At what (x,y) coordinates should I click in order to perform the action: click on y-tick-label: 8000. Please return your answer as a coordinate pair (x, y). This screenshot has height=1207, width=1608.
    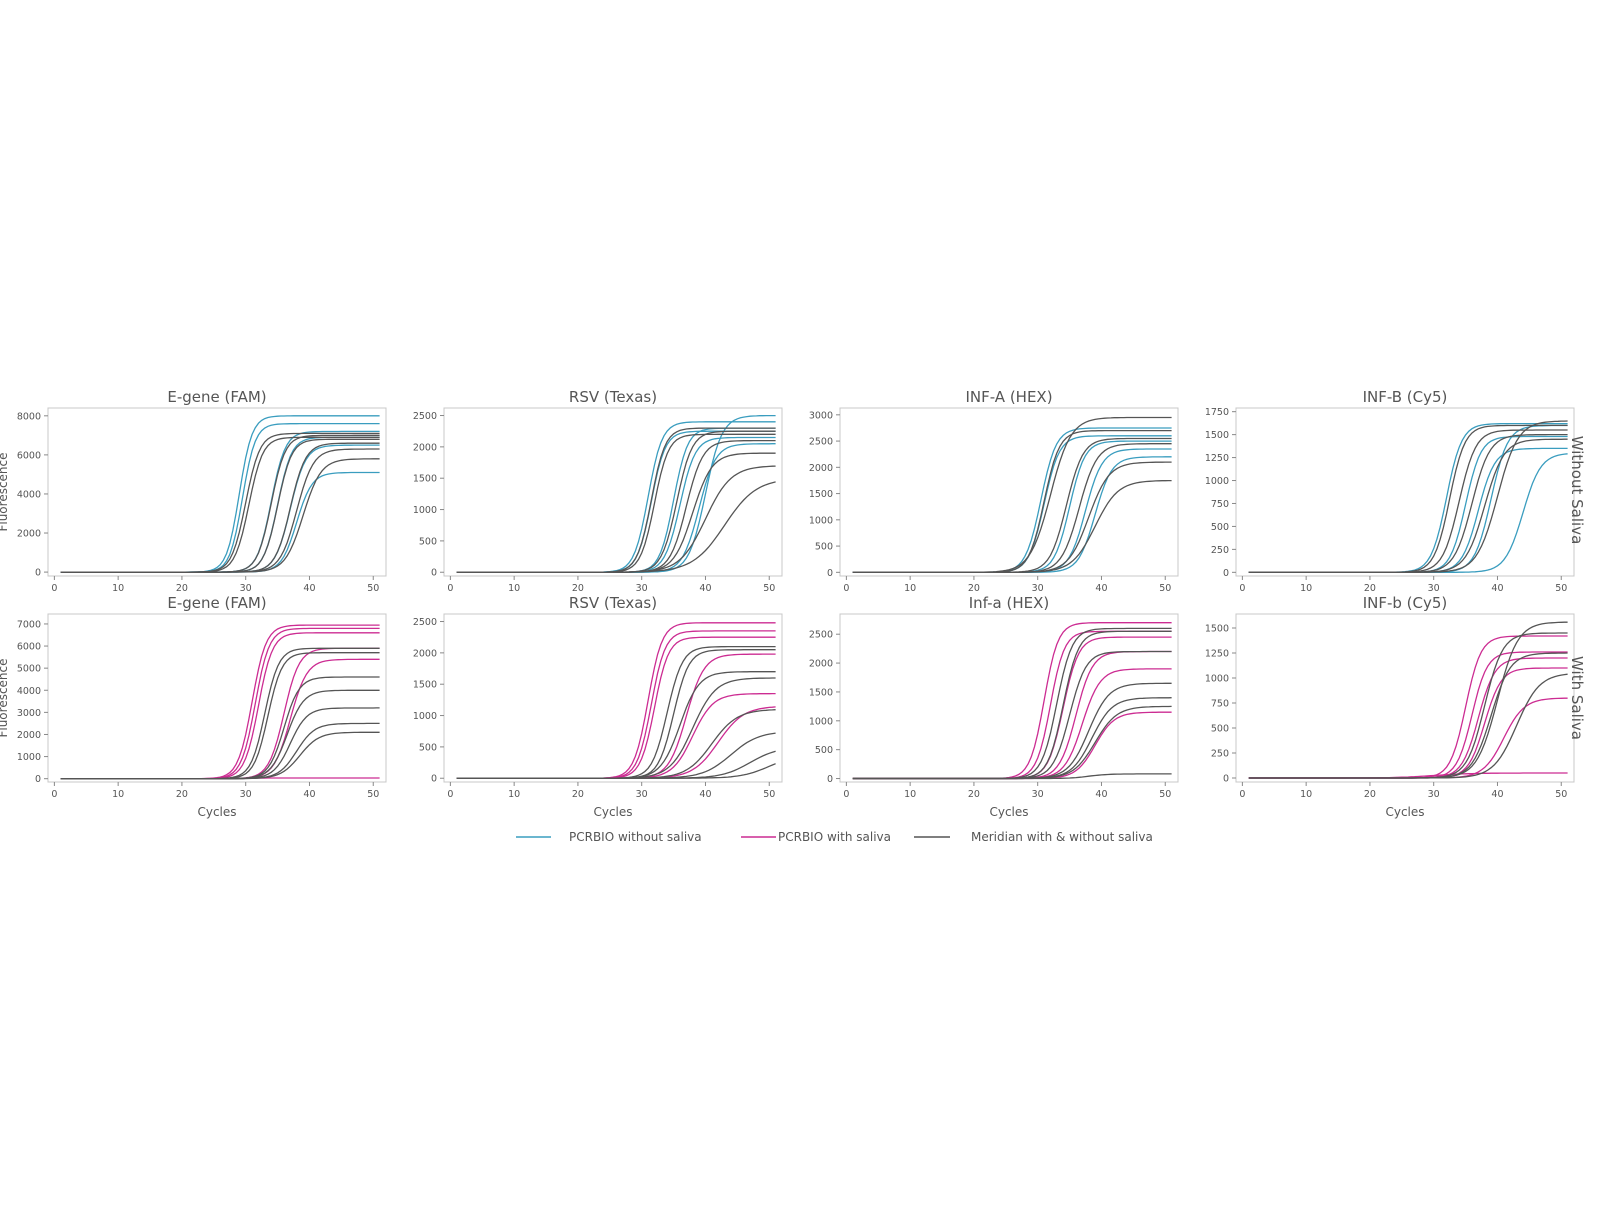
    Looking at the image, I should click on (29, 416).